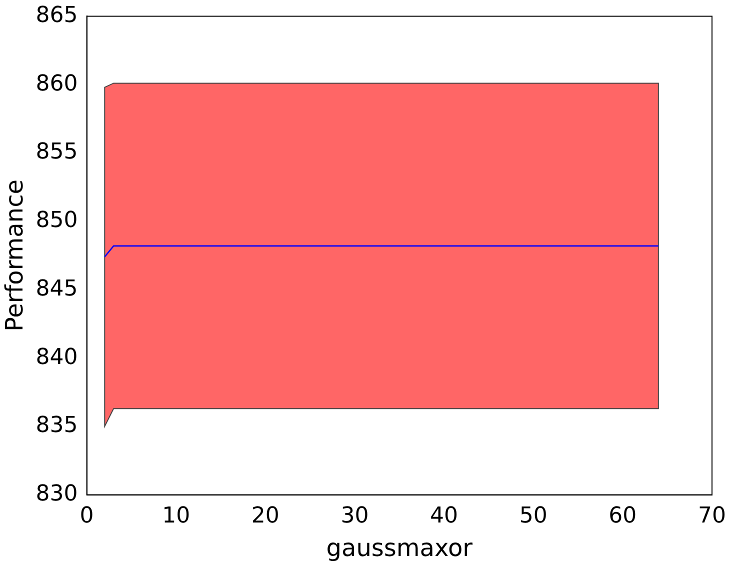  I want to click on x-tick-label: 70, so click(712, 516).